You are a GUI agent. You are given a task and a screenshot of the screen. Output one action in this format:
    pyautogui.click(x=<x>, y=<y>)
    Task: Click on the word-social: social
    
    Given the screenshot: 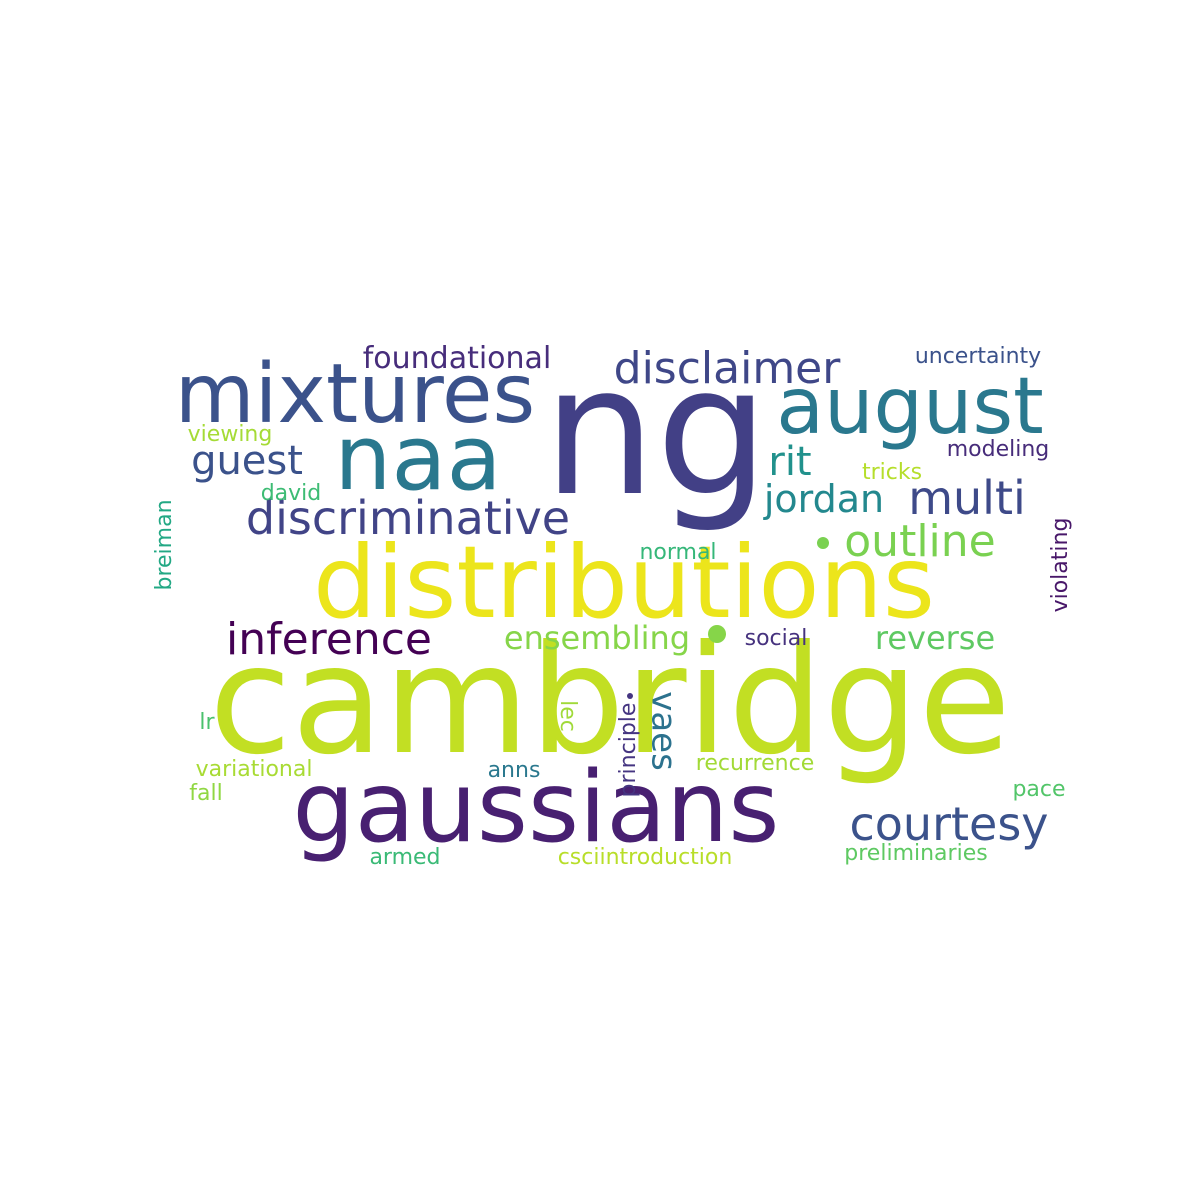 What is the action you would take?
    pyautogui.click(x=776, y=638)
    